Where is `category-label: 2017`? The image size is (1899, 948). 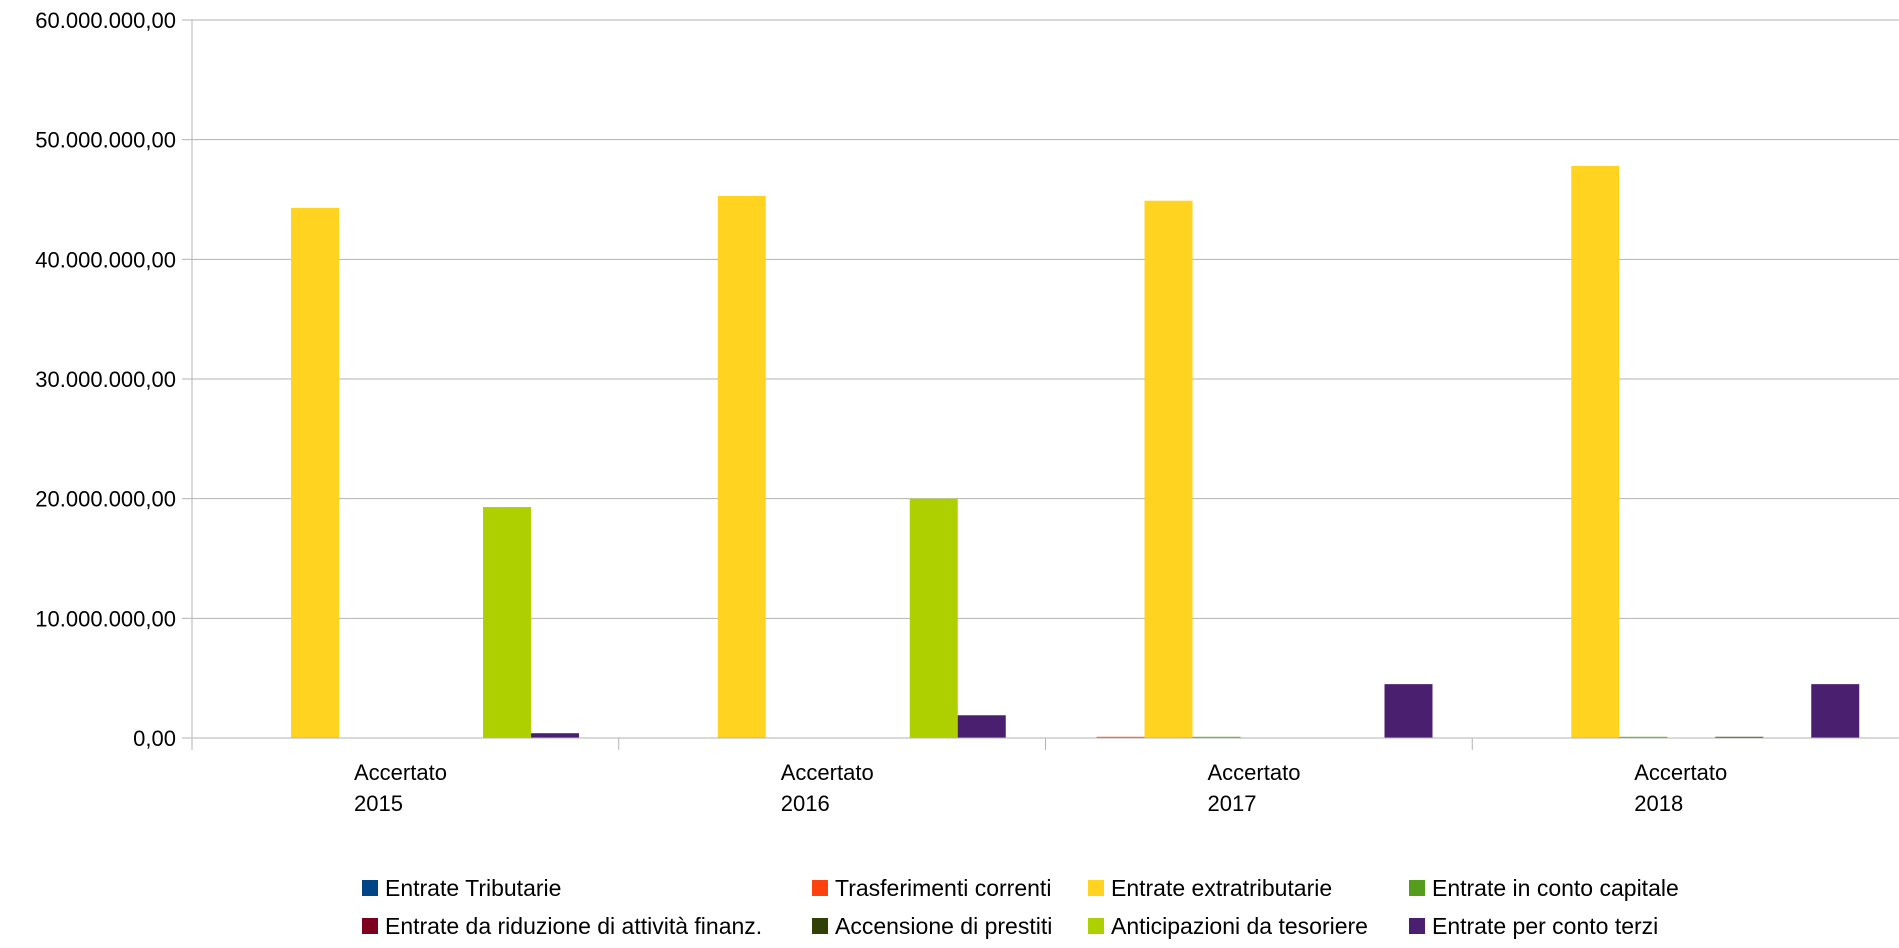 category-label: 2017 is located at coordinates (1232, 803).